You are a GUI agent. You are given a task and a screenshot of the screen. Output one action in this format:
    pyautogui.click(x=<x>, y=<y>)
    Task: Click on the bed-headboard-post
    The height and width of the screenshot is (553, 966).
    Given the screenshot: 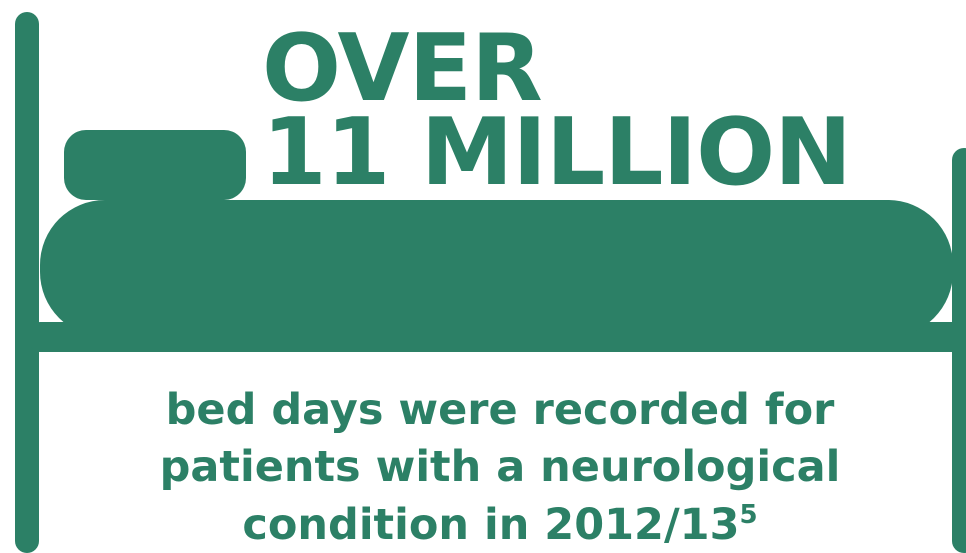 What is the action you would take?
    pyautogui.click(x=27, y=282)
    